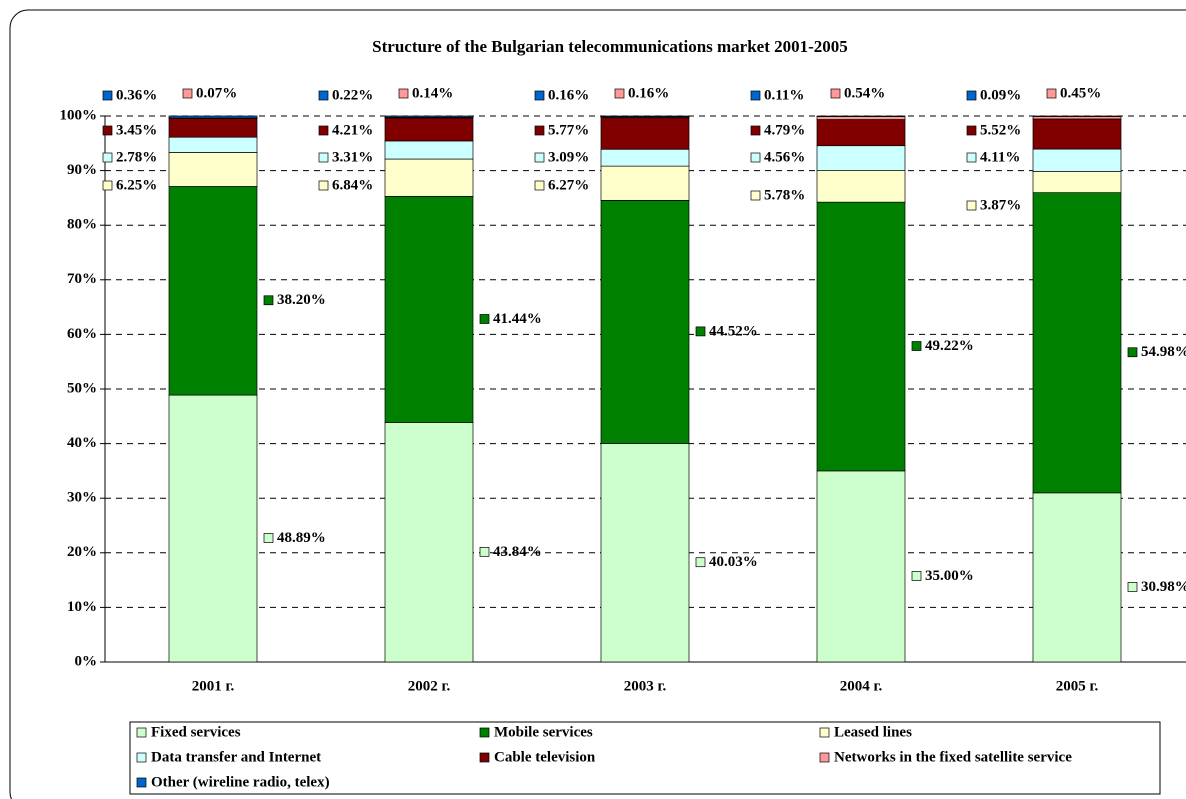 The image size is (1186, 799). Describe the element at coordinates (1000, 130) in the screenshot. I see `data-label: 5.52%` at that location.